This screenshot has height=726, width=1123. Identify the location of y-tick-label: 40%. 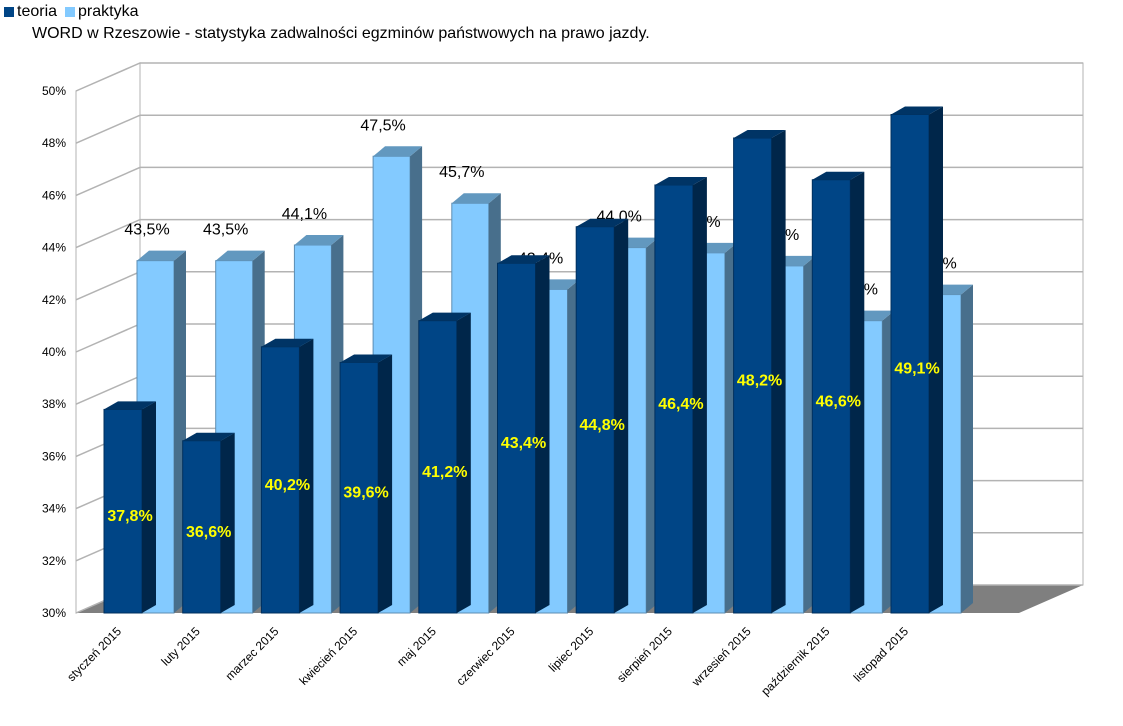
(54, 352).